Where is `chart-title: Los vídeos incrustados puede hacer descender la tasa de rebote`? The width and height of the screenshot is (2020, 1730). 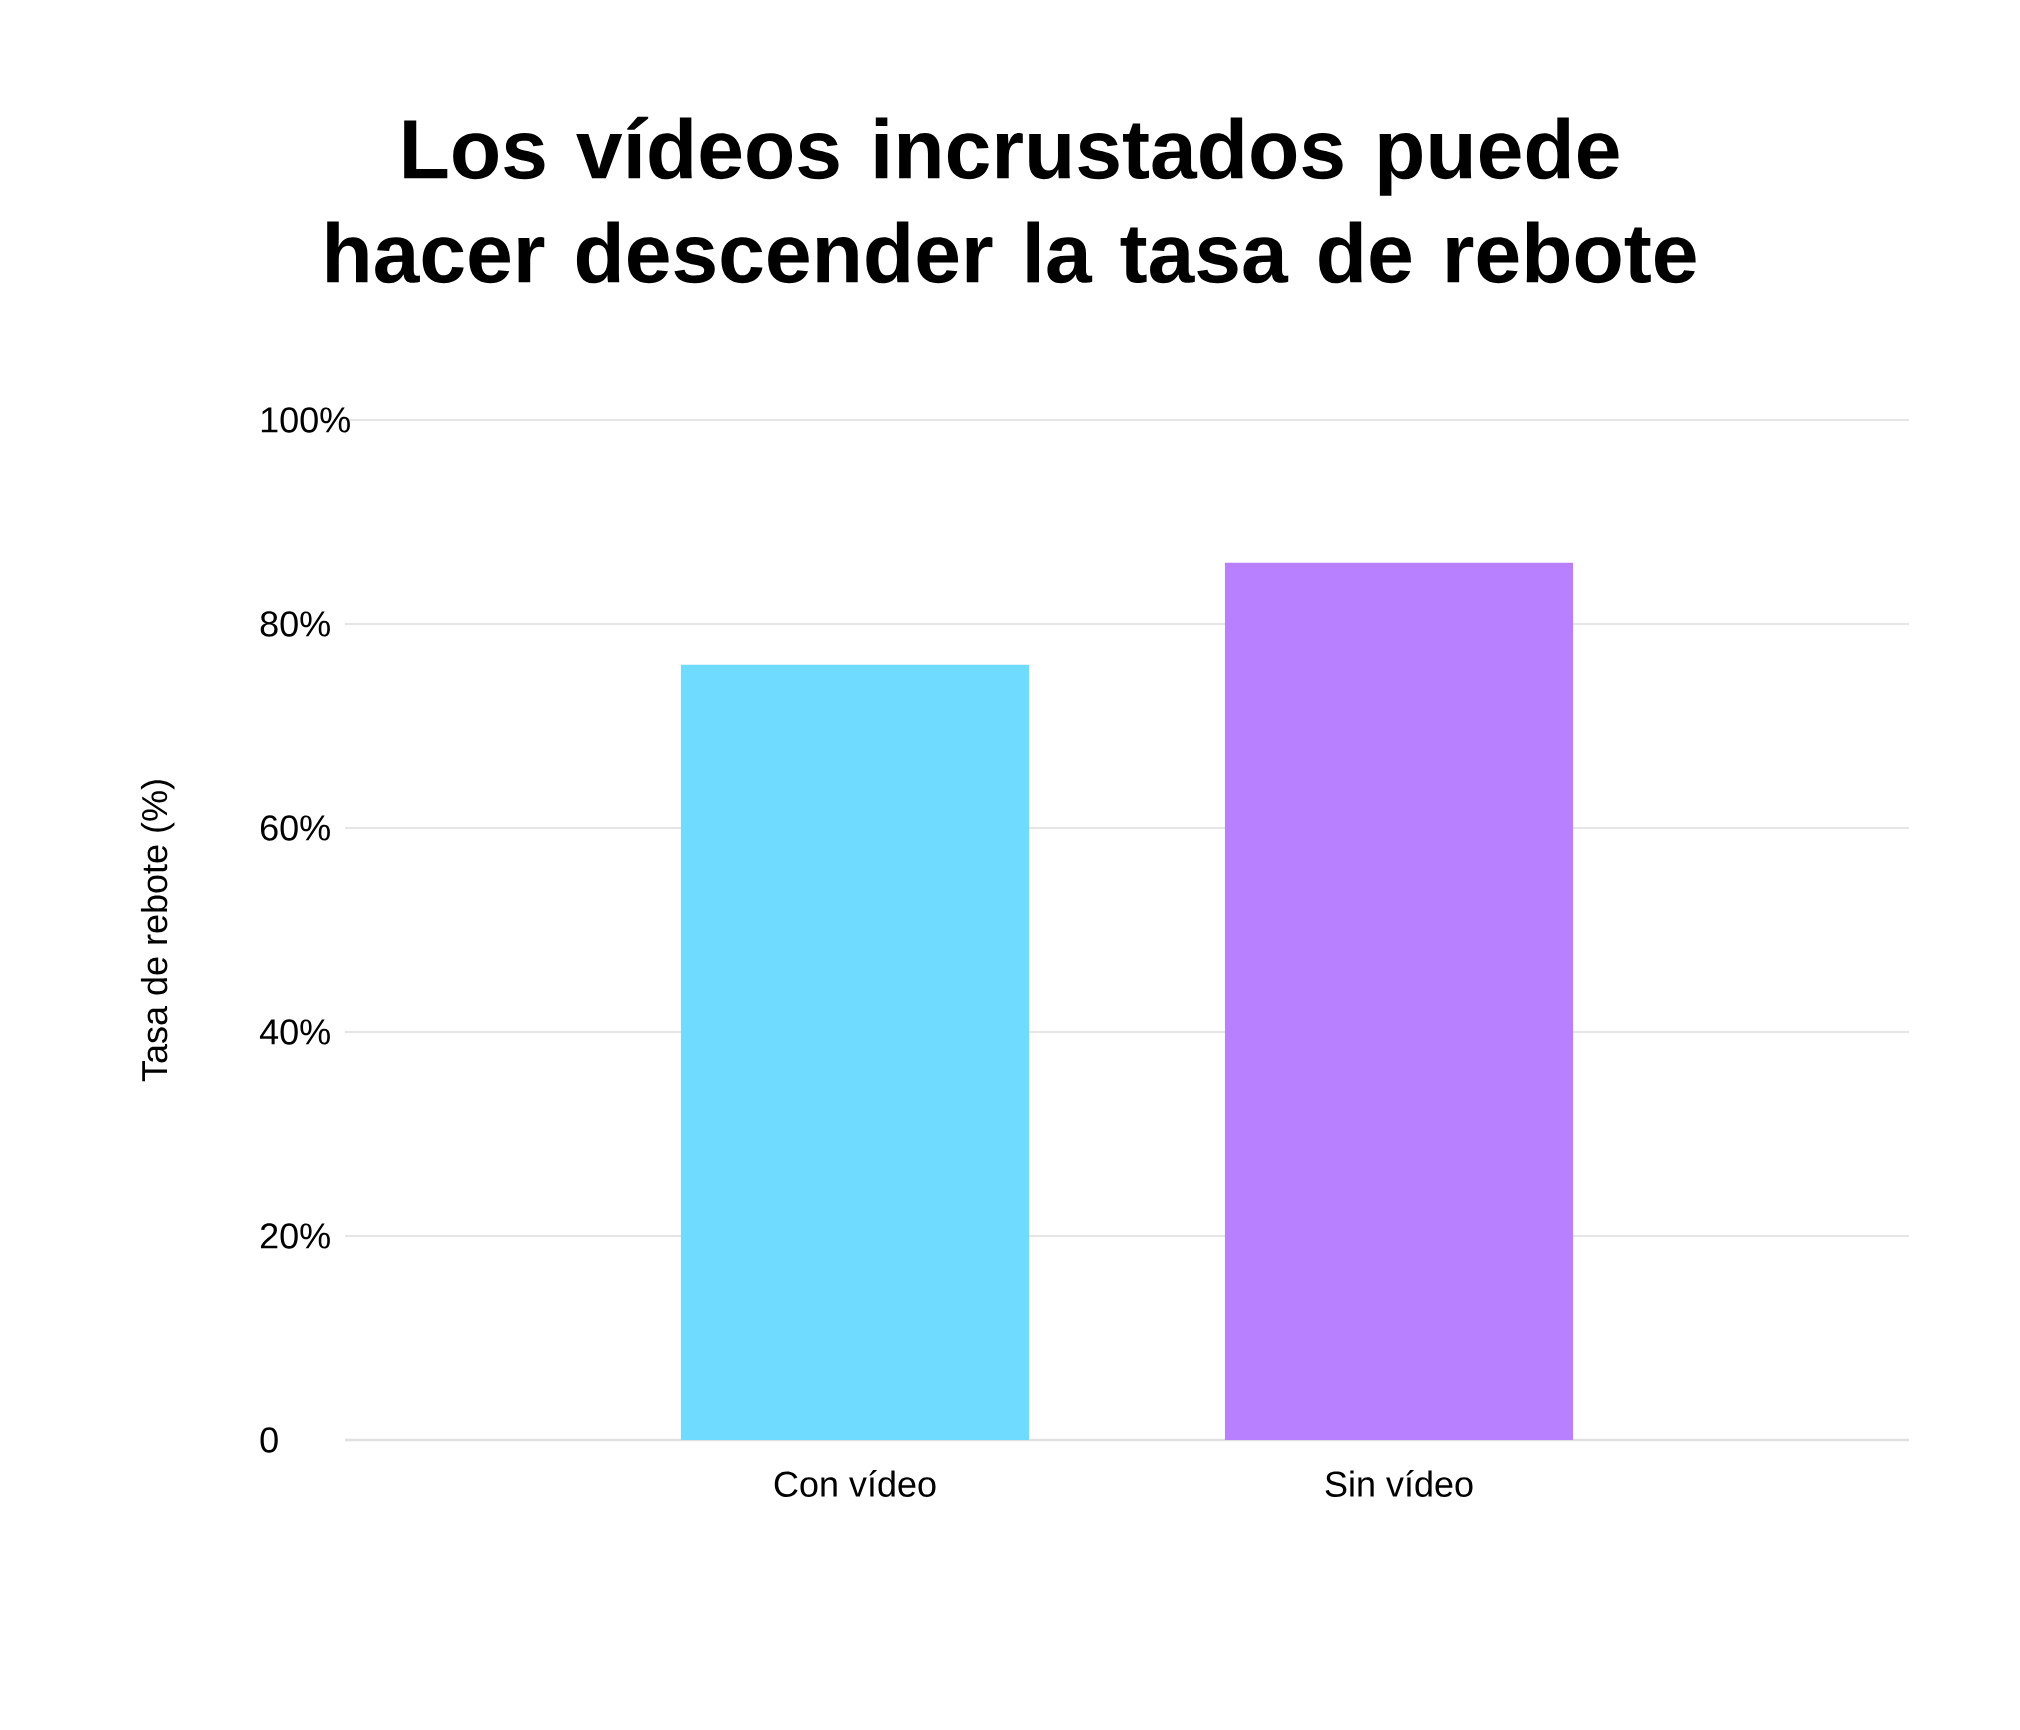
chart-title: Los vídeos incrustados puede hacer descender la tasa de rebote is located at coordinates (1011, 200).